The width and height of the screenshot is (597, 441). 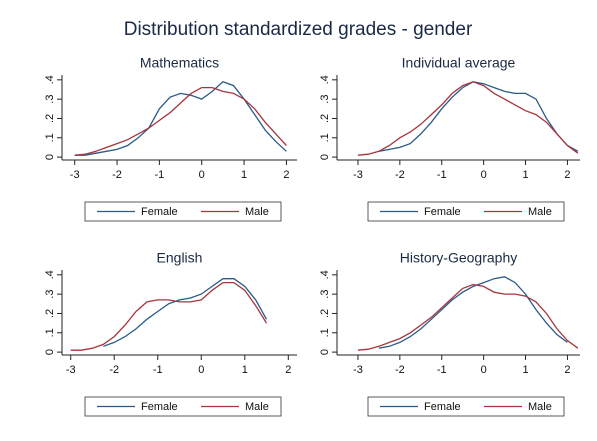 What do you see at coordinates (180, 258) in the screenshot?
I see `panel-title: English` at bounding box center [180, 258].